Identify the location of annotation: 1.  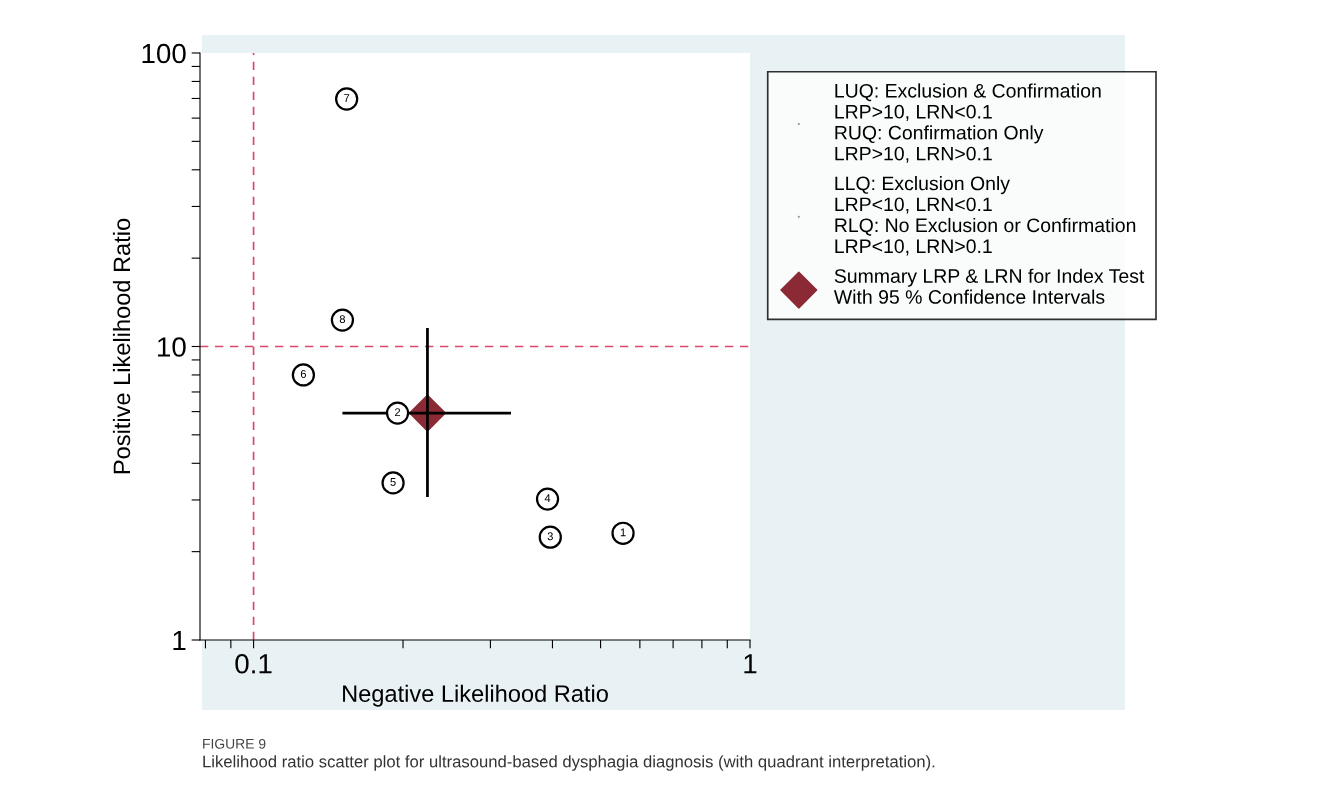
(623, 532).